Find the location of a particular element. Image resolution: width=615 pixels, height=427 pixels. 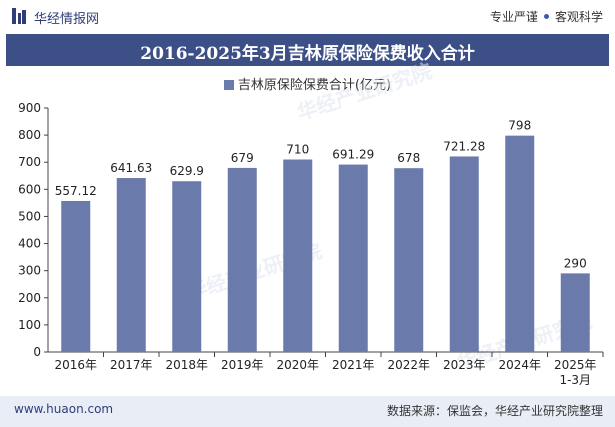

legend-swatch-icon is located at coordinates (228, 84).